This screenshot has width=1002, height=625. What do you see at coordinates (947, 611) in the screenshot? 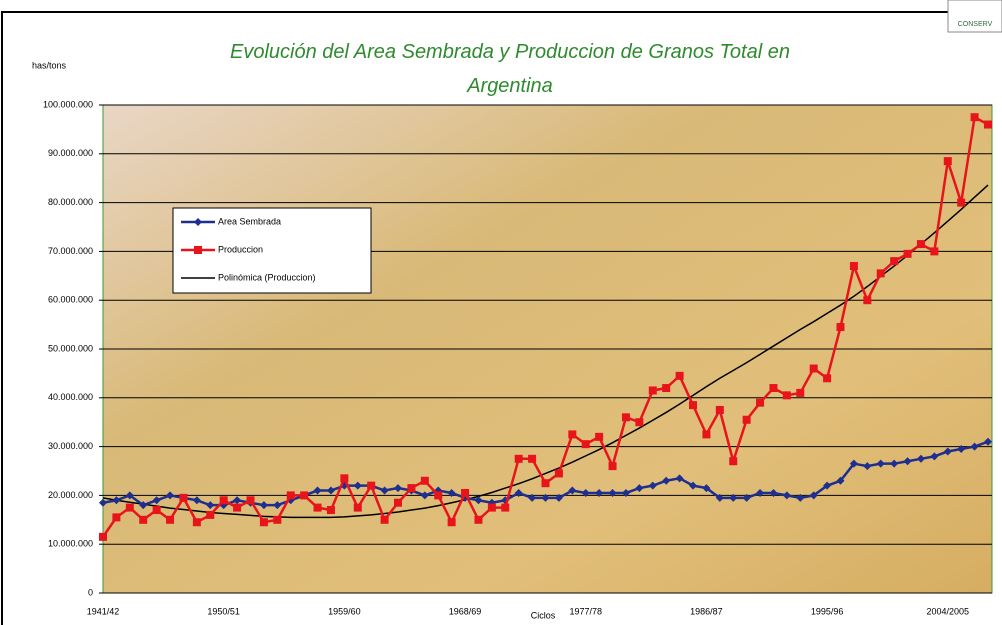
I see `x-tick-label: 2004/2005` at bounding box center [947, 611].